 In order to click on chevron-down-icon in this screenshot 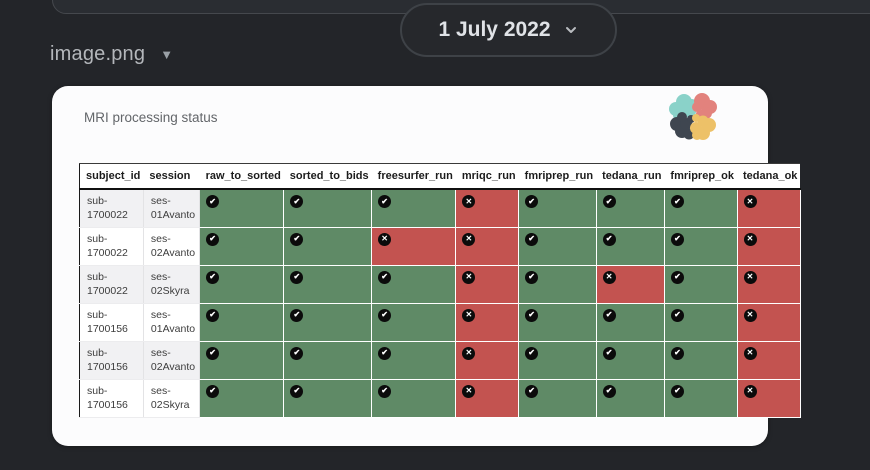, I will do `click(570, 30)`.